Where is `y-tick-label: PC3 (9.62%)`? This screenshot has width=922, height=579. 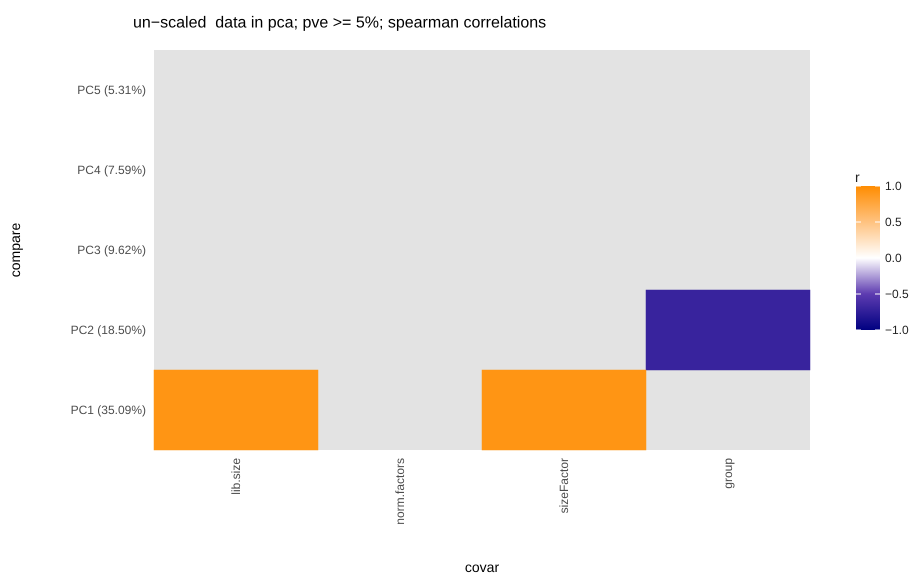 y-tick-label: PC3 (9.62%) is located at coordinates (111, 250).